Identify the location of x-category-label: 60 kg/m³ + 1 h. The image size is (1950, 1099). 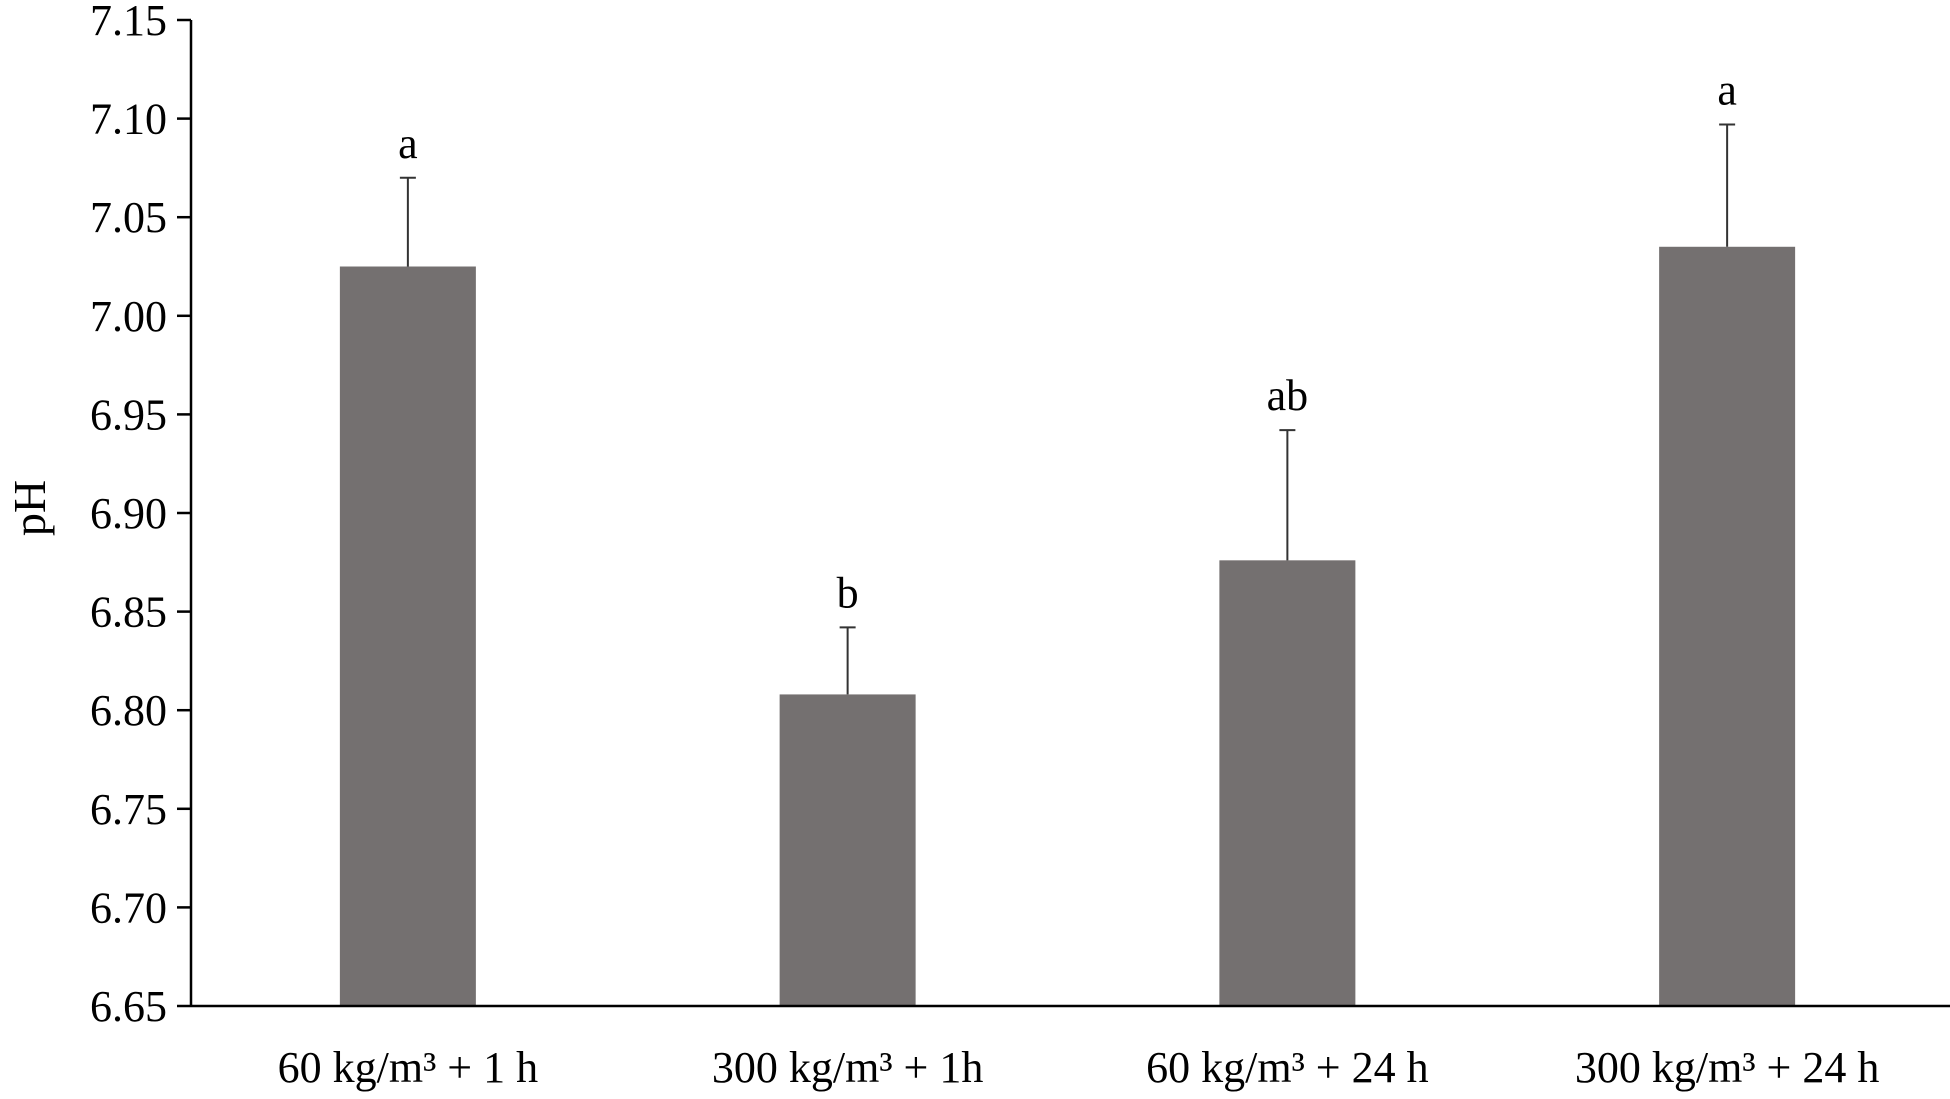
(408, 1067).